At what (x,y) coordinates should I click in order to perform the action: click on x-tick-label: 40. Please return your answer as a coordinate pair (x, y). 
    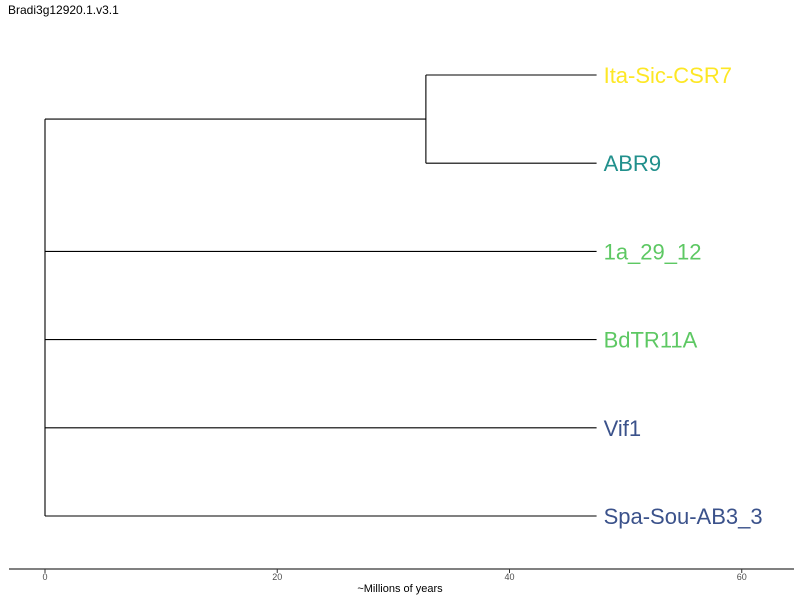
    Looking at the image, I should click on (509, 577).